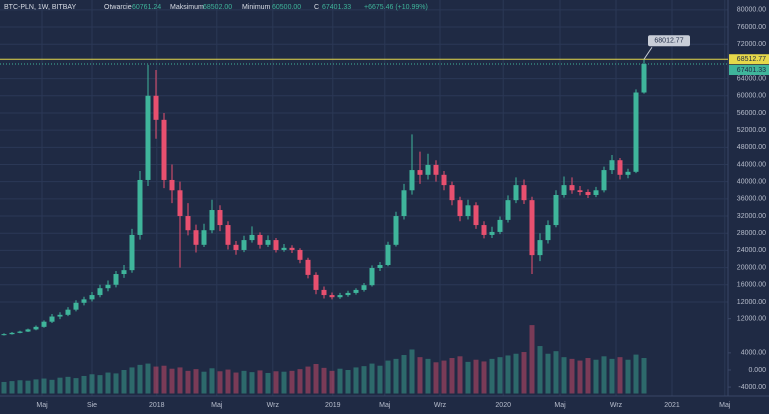  I want to click on x-tick-label: 2019, so click(333, 405).